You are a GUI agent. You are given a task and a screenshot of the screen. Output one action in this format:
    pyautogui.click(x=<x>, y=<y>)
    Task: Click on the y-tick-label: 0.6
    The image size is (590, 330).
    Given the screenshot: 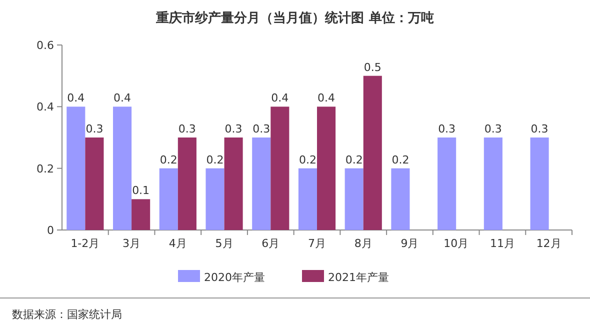 What is the action you would take?
    pyautogui.click(x=45, y=45)
    